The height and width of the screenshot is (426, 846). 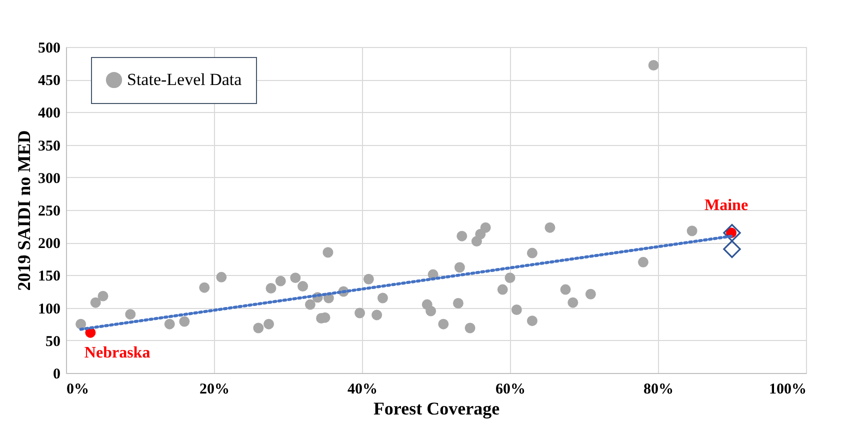 I want to click on annotation: Maine, so click(x=726, y=205).